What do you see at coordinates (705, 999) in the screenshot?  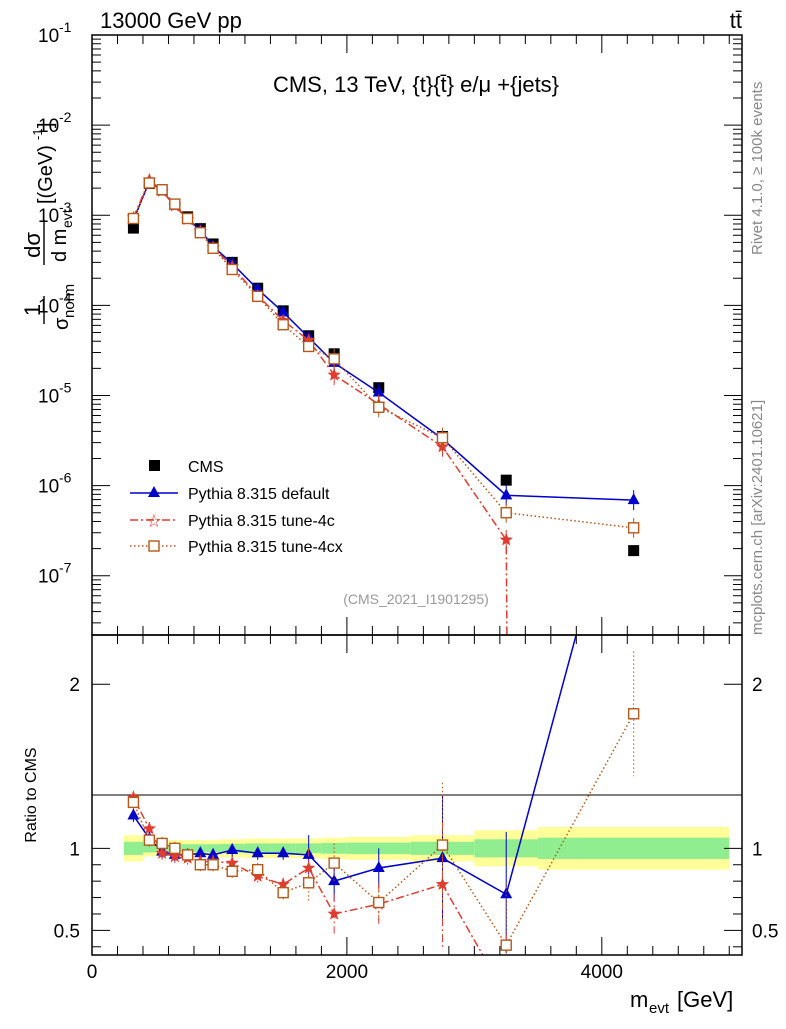 I see `svg-text: [GeV]` at bounding box center [705, 999].